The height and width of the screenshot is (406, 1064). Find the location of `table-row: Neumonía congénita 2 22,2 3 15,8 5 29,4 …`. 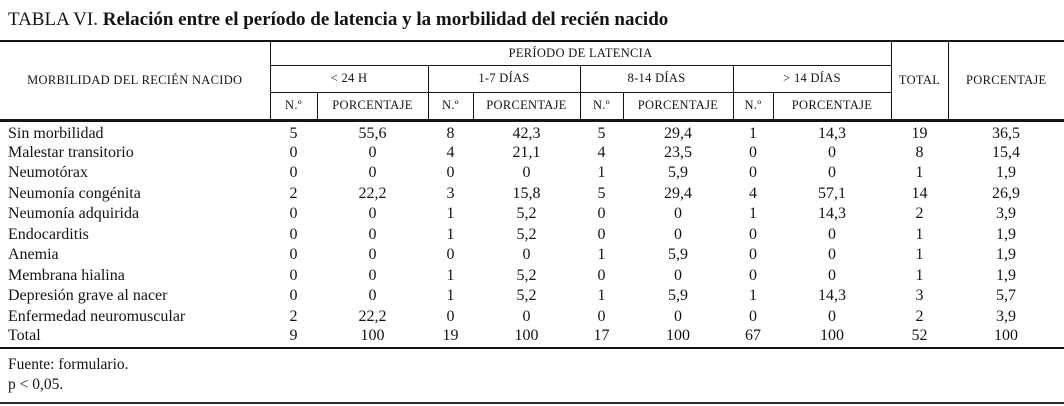

table-row: Neumonía congénita 2 22,2 3 15,8 5 29,4 … is located at coordinates (532, 194).